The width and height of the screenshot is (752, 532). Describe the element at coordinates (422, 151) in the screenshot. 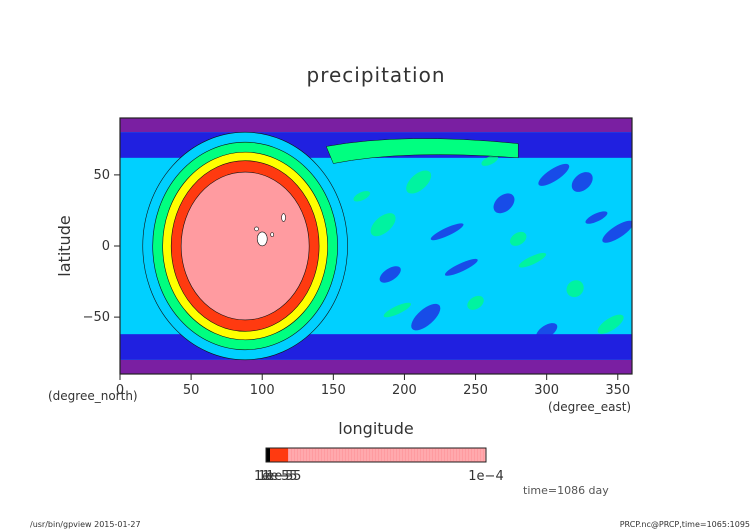

I see `contour-plume` at that location.